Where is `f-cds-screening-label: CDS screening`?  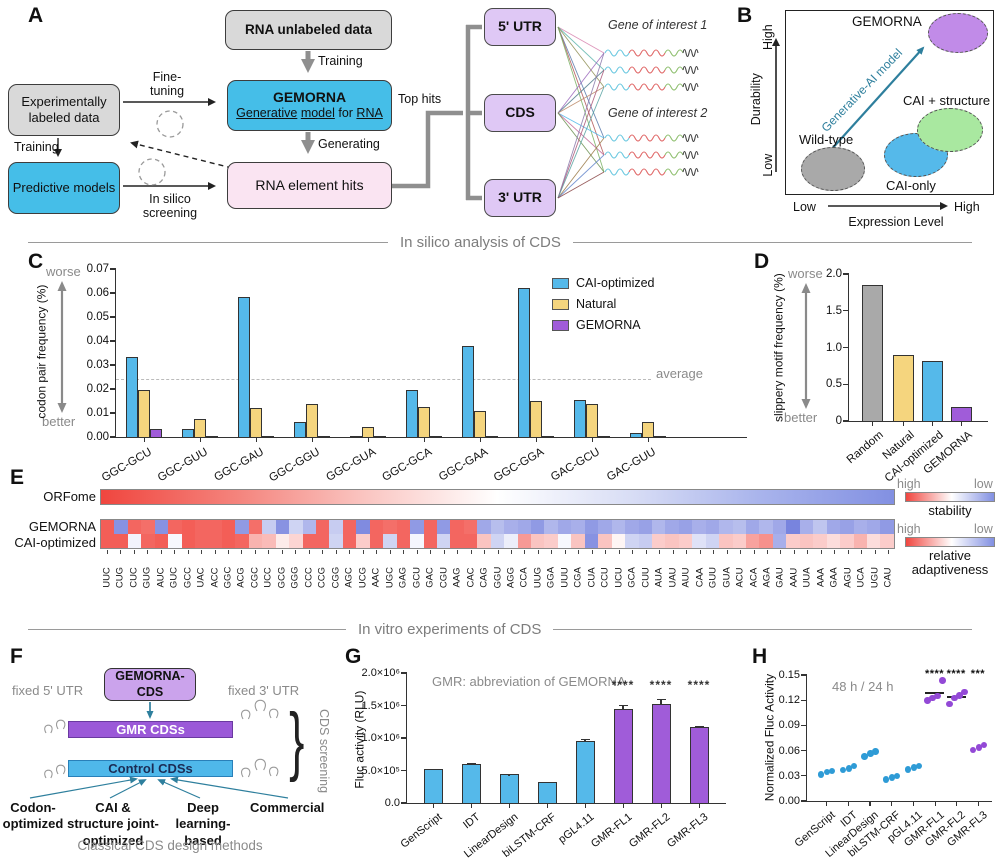
f-cds-screening-label: CDS screening is located at coordinates (324, 751).